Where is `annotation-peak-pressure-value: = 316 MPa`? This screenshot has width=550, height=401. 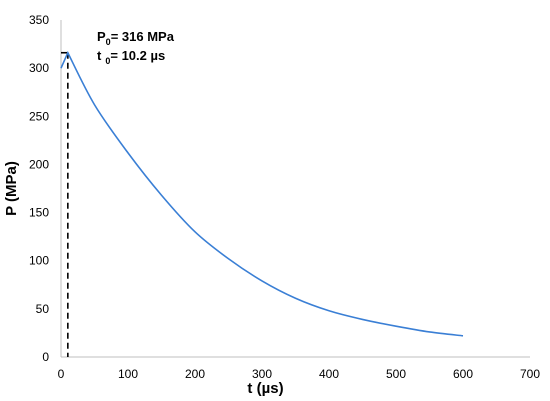
annotation-peak-pressure-value: = 316 MPa is located at coordinates (143, 36).